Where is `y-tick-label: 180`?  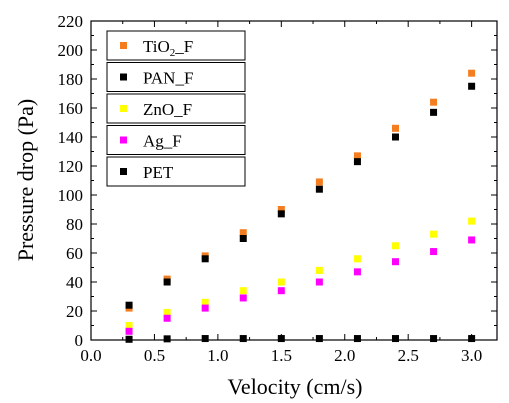 y-tick-label: 180 is located at coordinates (71, 79).